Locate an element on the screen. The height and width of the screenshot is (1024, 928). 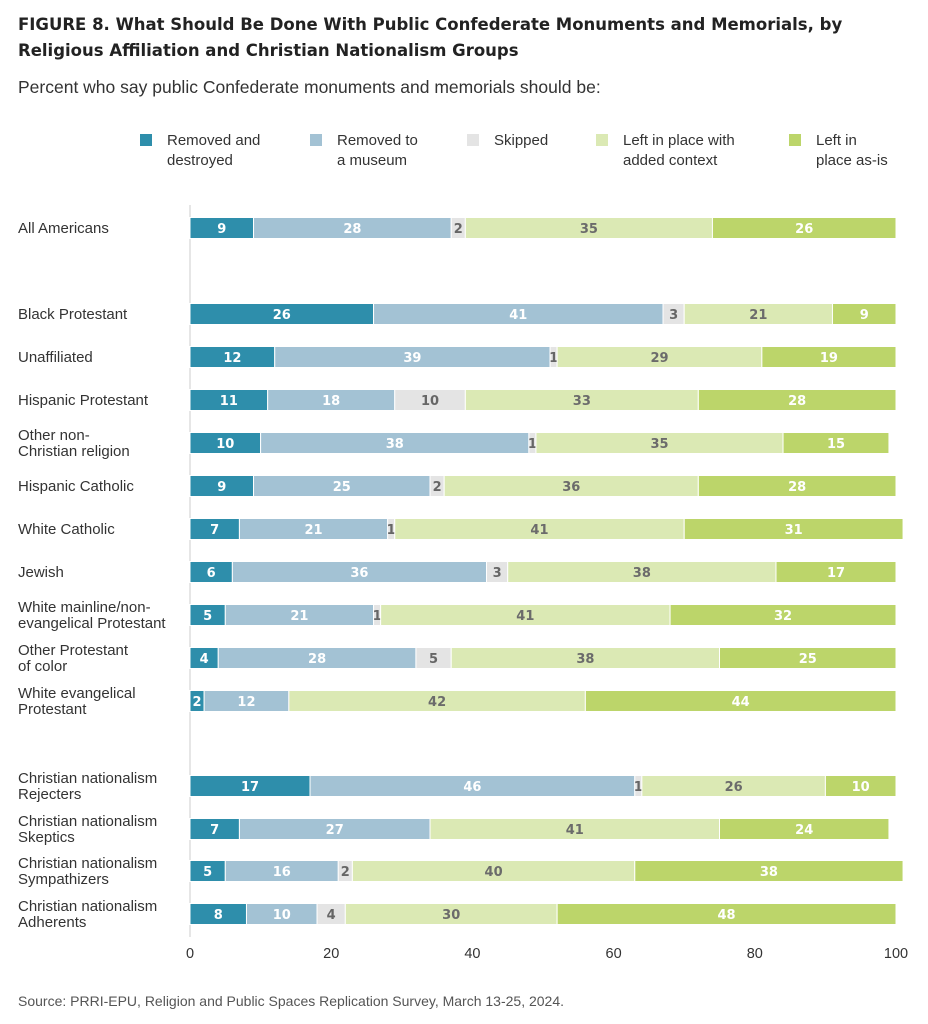
bar-value-label: 24 is located at coordinates (804, 830).